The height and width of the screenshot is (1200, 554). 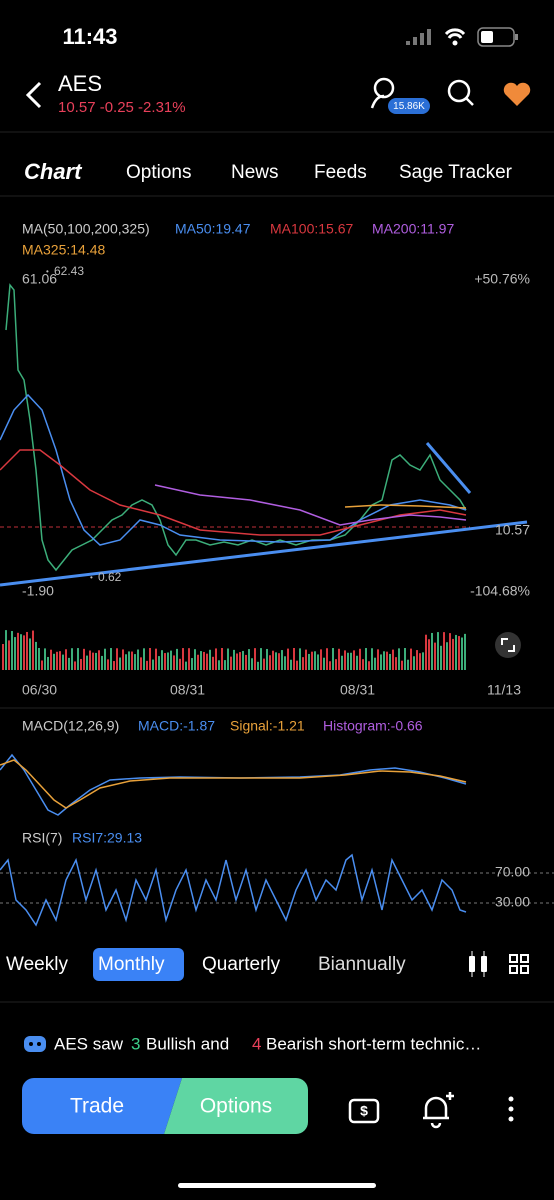 What do you see at coordinates (107, 838) in the screenshot?
I see `rsi-value: RSI7:29.13` at bounding box center [107, 838].